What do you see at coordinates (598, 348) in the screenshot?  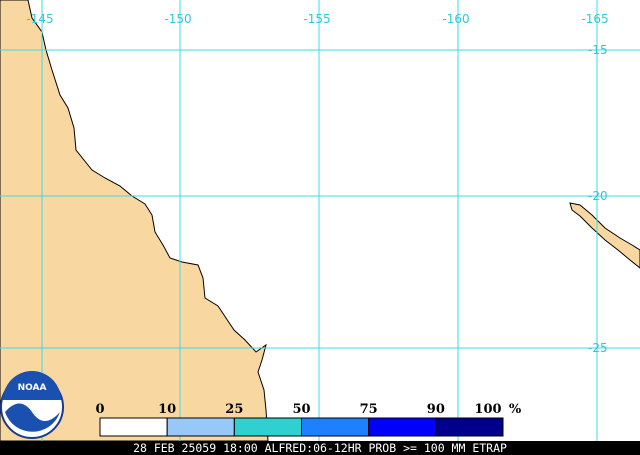 I see `lat-label: -25` at bounding box center [598, 348].